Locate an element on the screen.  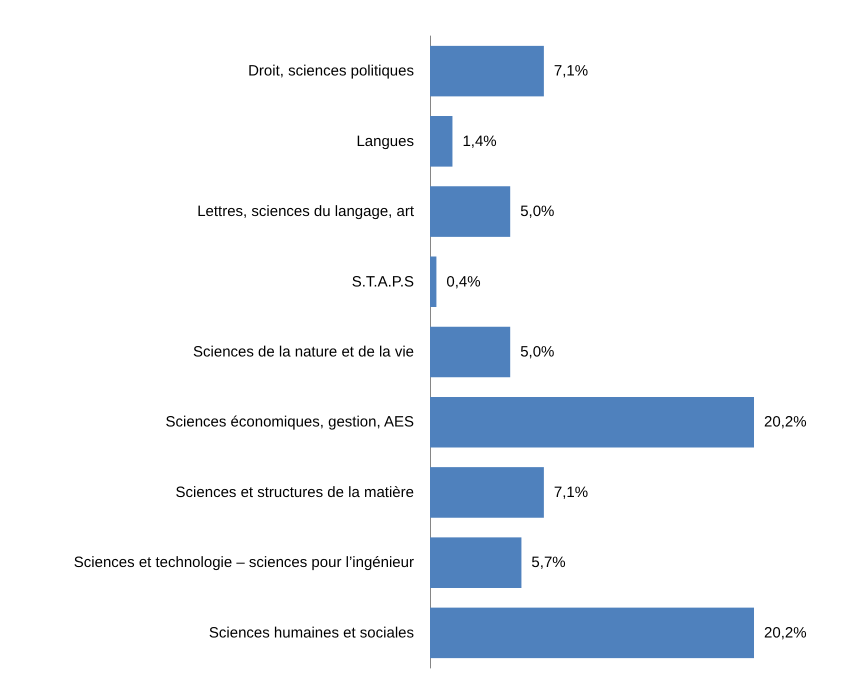
y-tick-label: S.T.A.P.S is located at coordinates (383, 281).